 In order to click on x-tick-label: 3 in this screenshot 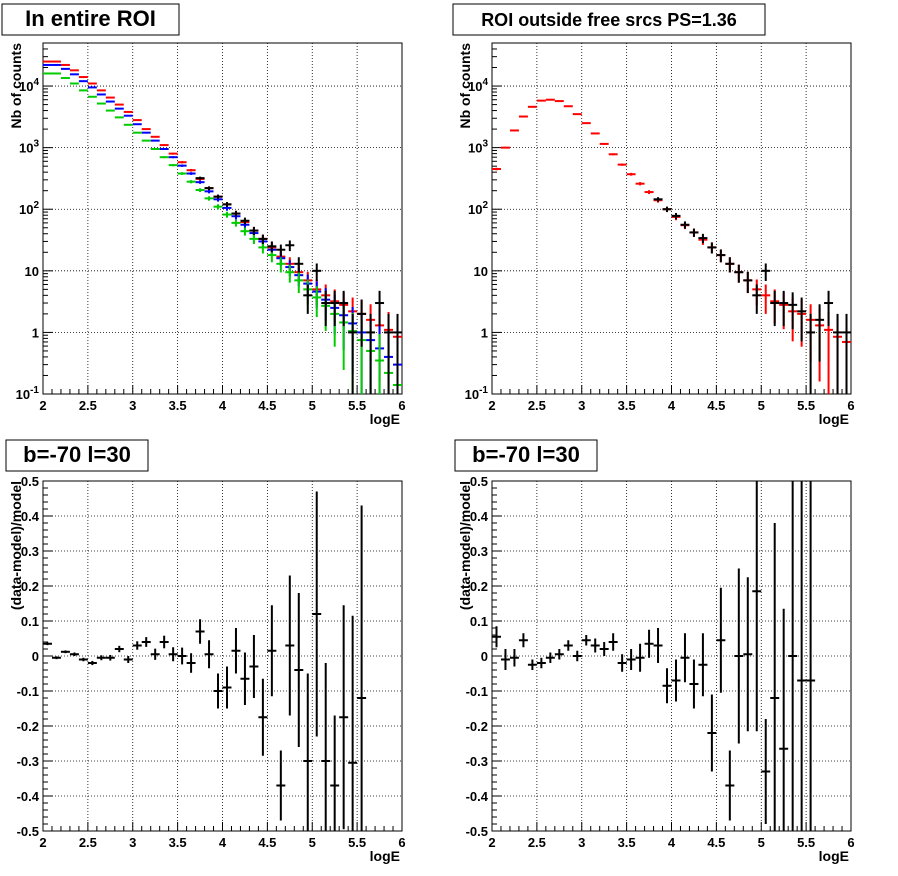, I will do `click(581, 405)`.